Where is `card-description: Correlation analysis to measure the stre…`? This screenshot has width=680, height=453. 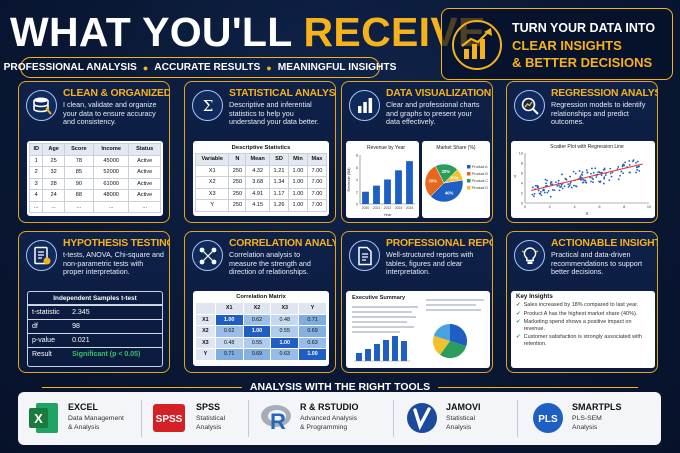 card-description: Correlation analysis to measure the stre… is located at coordinates (270, 263).